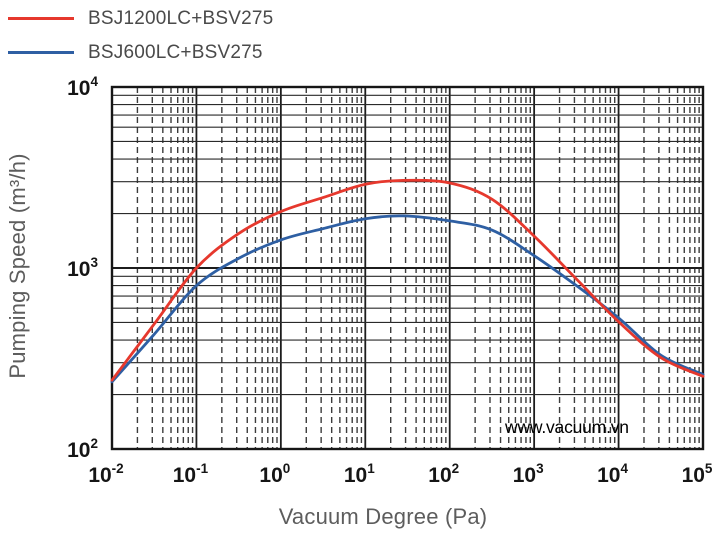 Image resolution: width=726 pixels, height=536 pixels. I want to click on legend-item-bsj600: BSJ600LC+BSV275, so click(140, 52).